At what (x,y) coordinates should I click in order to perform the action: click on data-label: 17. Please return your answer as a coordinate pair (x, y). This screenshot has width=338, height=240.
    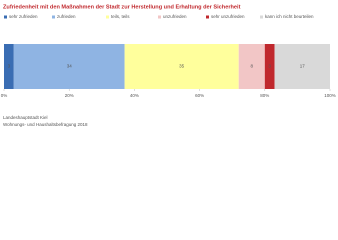
    Looking at the image, I should click on (303, 66).